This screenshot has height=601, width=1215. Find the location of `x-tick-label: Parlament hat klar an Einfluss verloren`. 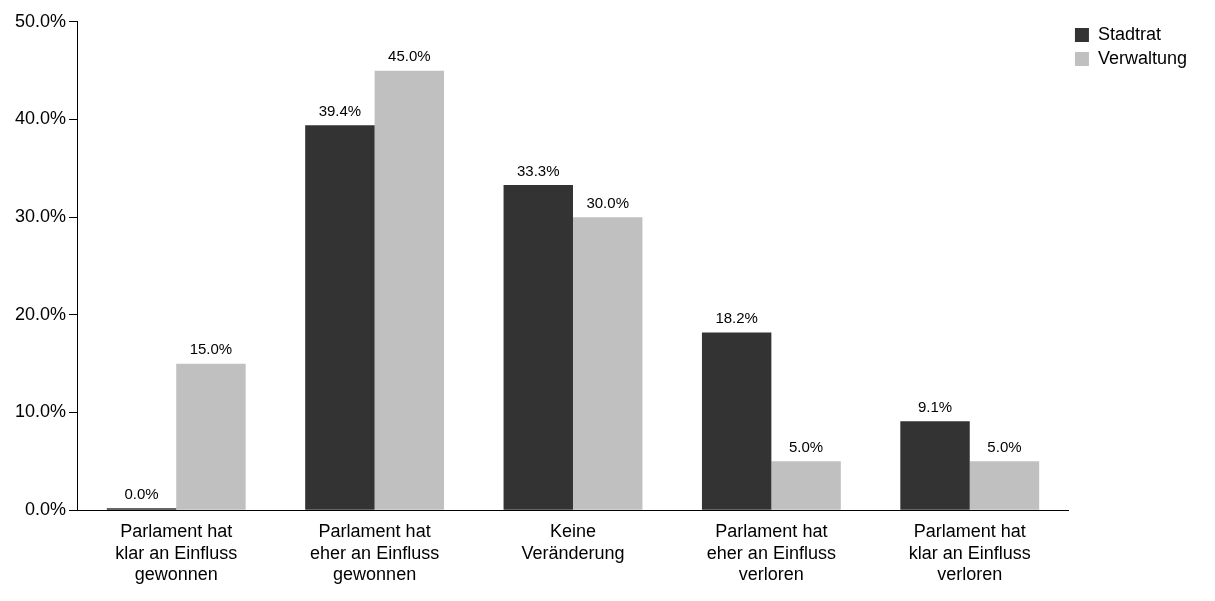

x-tick-label: Parlament hat klar an Einfluss verloren is located at coordinates (969, 552).